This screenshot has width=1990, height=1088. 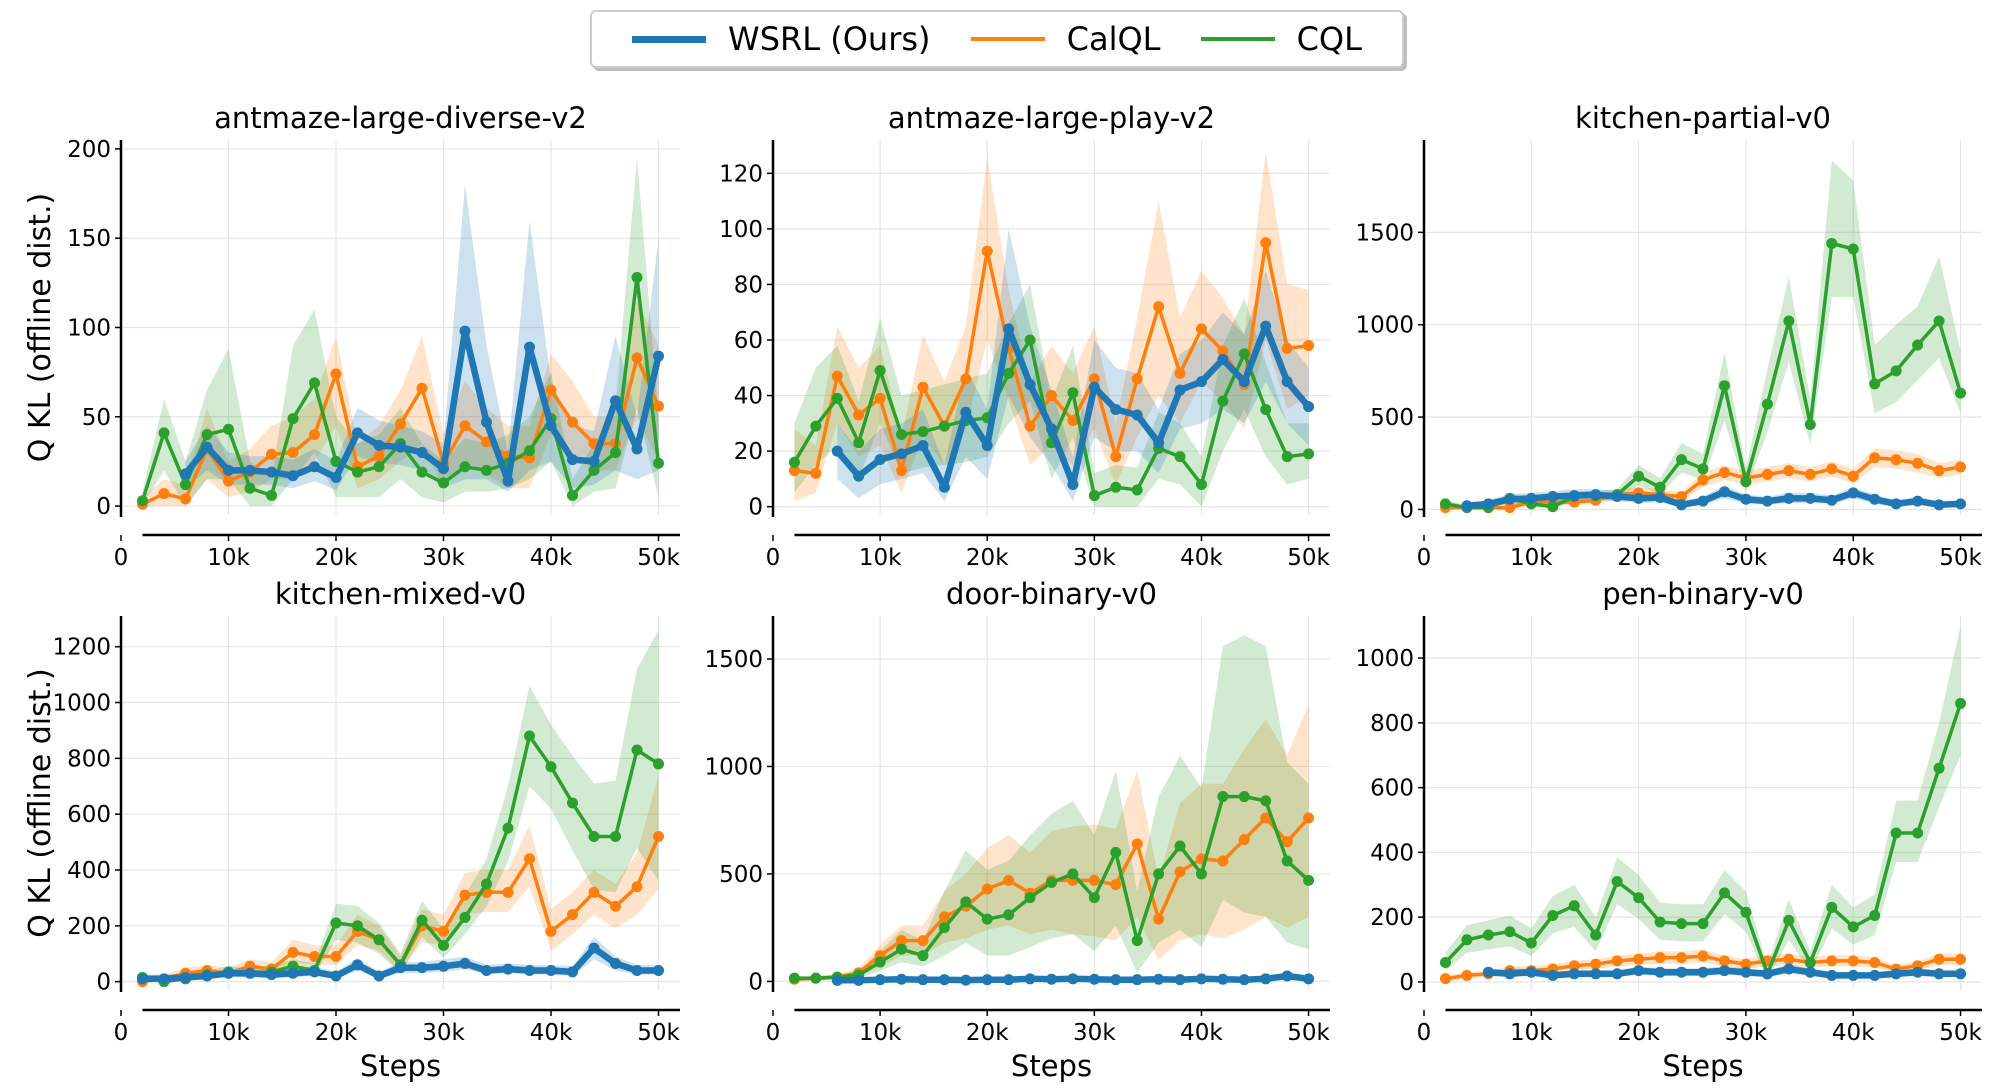 I want to click on y-tick-label: 200, so click(x=89, y=927).